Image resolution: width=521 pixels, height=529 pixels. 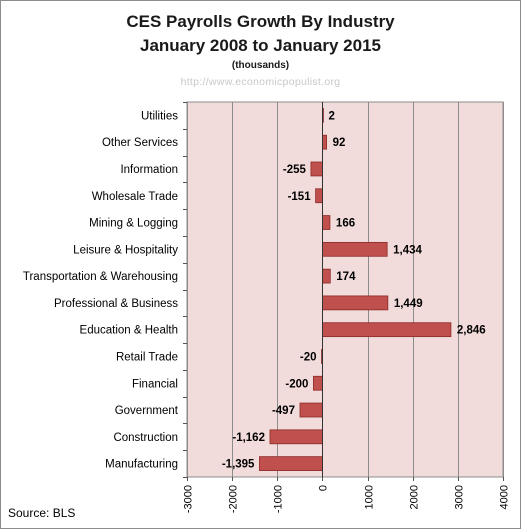 I want to click on value-label: 2,846, so click(x=471, y=331).